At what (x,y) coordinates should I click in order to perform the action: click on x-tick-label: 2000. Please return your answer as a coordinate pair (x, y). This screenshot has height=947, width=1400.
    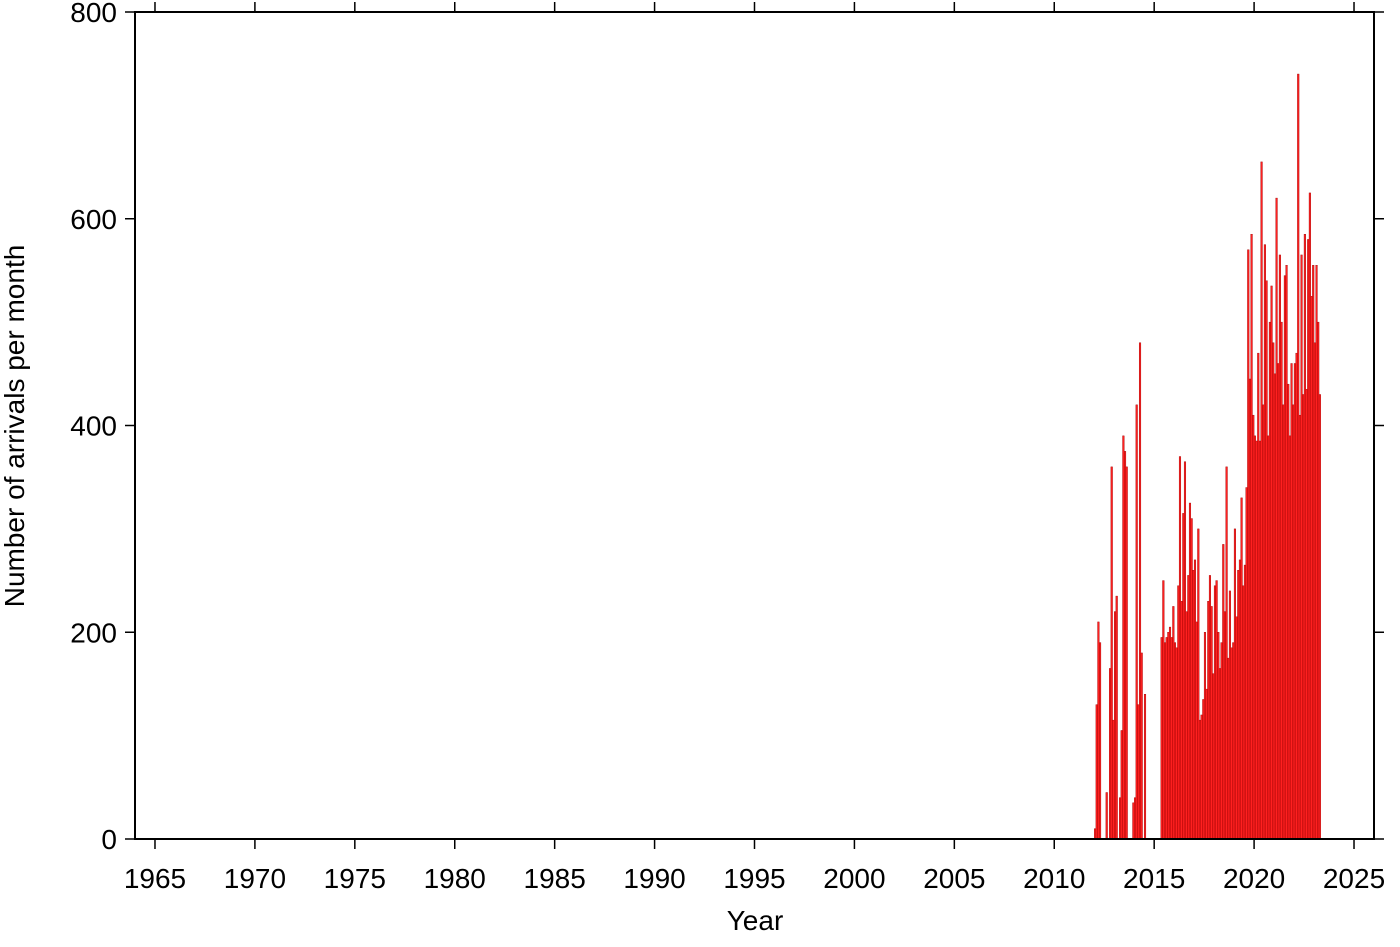
    Looking at the image, I should click on (854, 878).